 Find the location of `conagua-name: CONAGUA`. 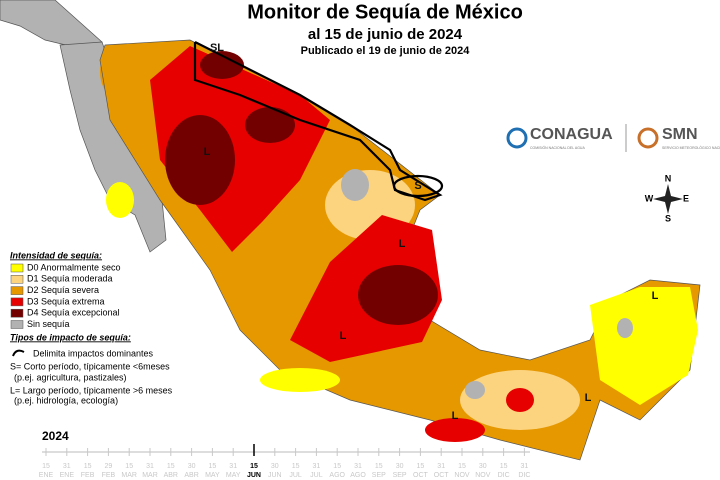

conagua-name: CONAGUA is located at coordinates (571, 134).